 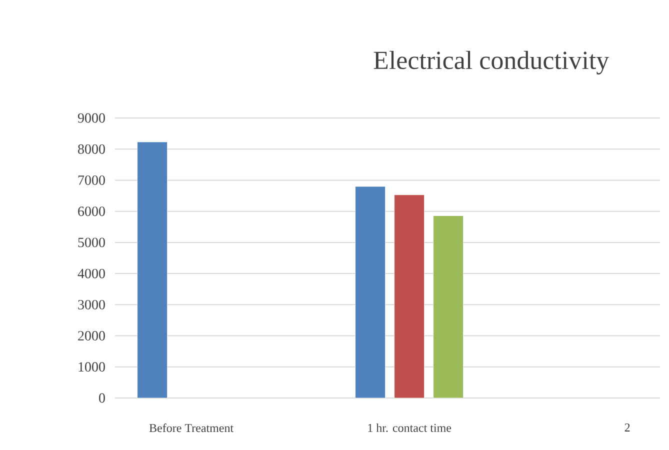 I want to click on x-tick-label: 2, so click(x=627, y=428).